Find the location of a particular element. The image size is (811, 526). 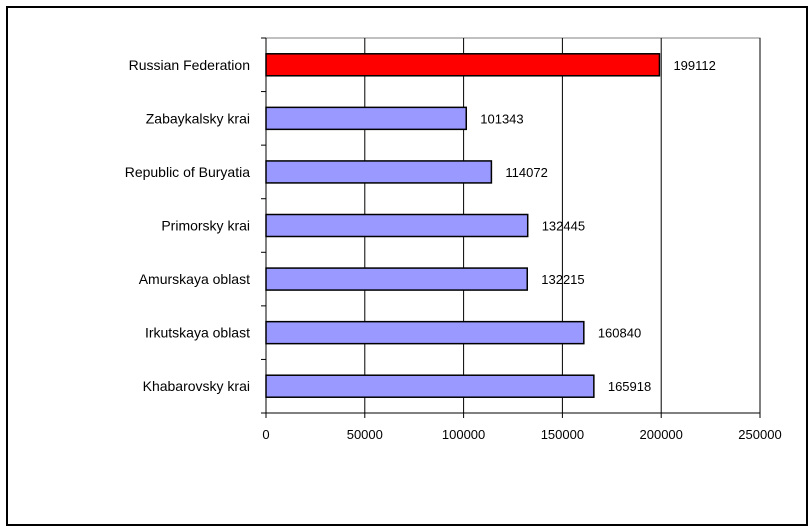

x-tick-label: 200000 is located at coordinates (661, 434).